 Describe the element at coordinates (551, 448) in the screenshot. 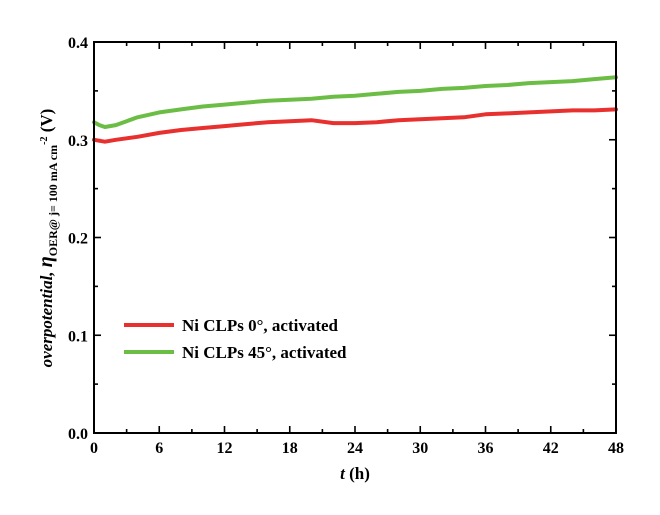

I see `x-tick-label-7: 42` at that location.